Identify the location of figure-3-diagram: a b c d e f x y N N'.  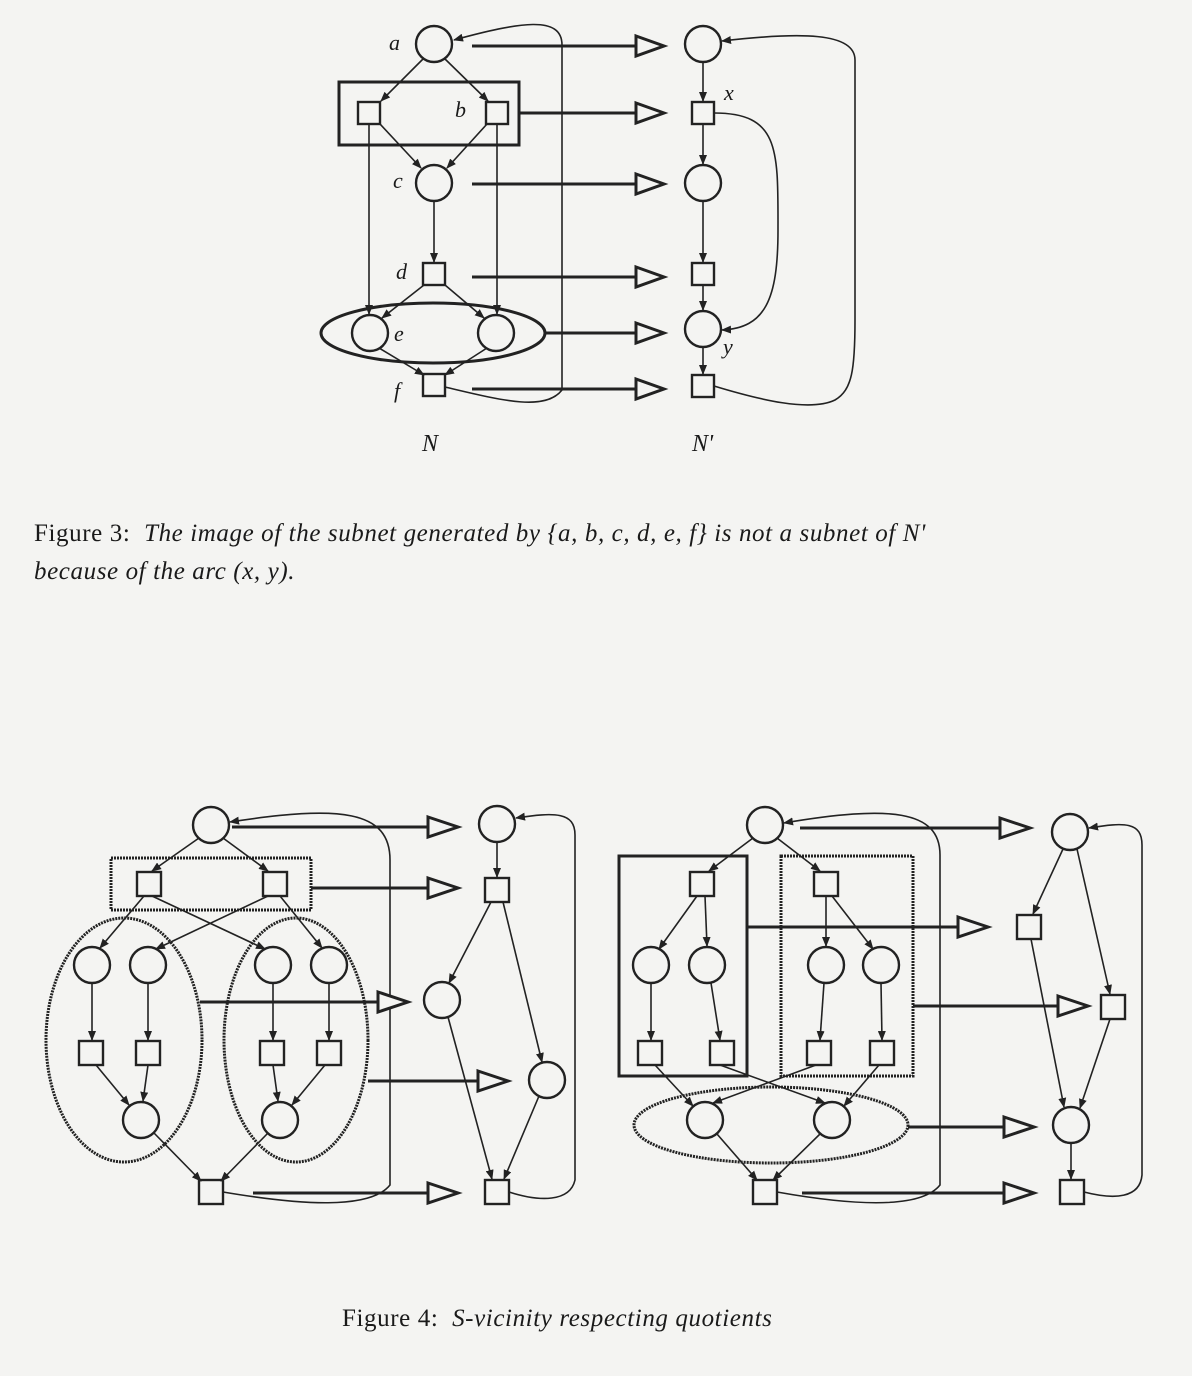
(587, 240).